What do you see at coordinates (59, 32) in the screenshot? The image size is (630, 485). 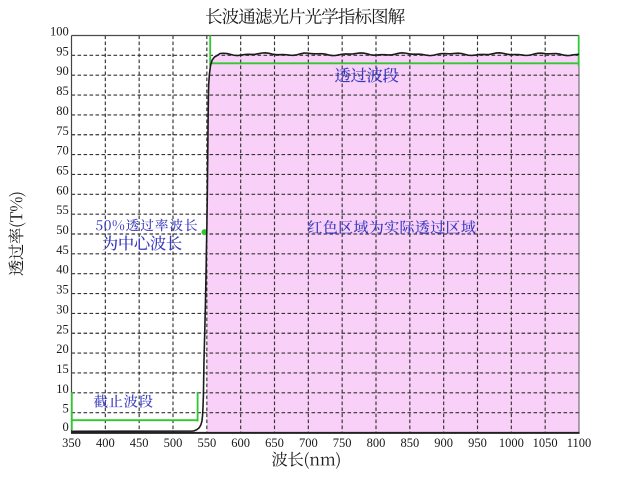 I see `svg-text: 100` at bounding box center [59, 32].